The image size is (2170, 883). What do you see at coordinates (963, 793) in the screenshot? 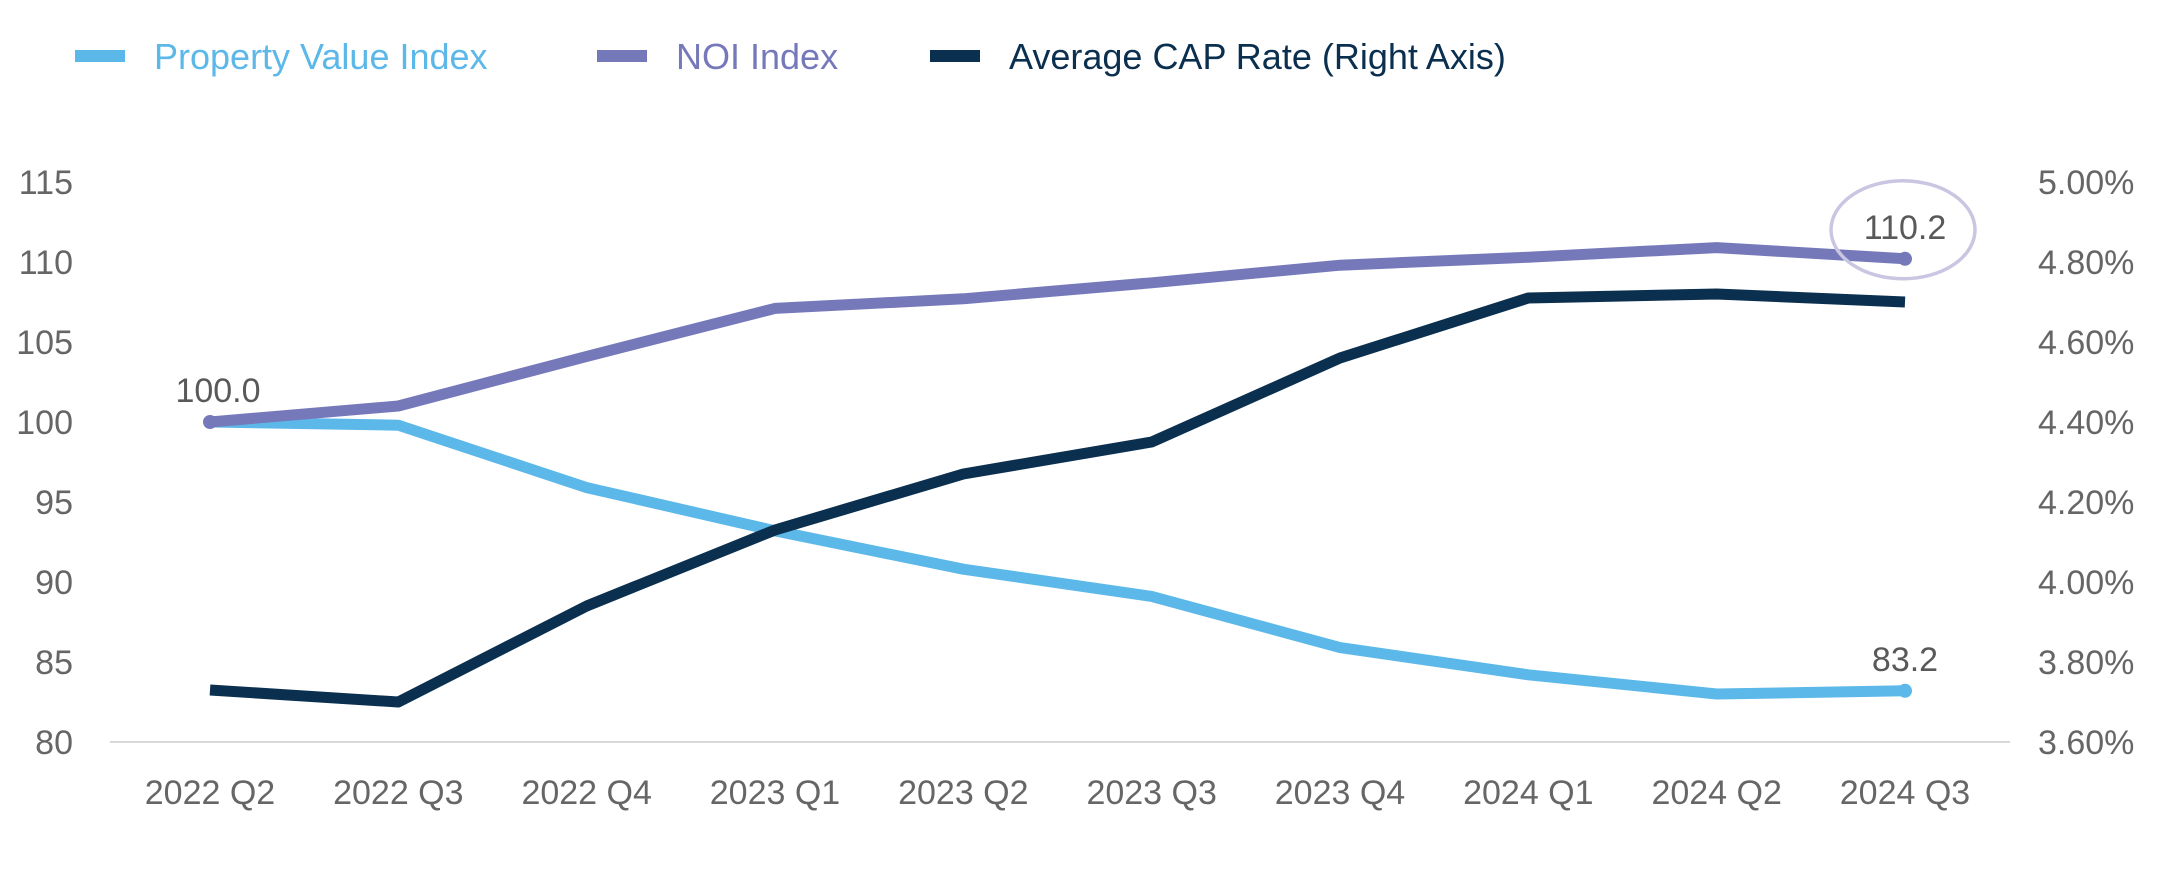
I see `x-tick-label: 2023 Q2` at bounding box center [963, 793].